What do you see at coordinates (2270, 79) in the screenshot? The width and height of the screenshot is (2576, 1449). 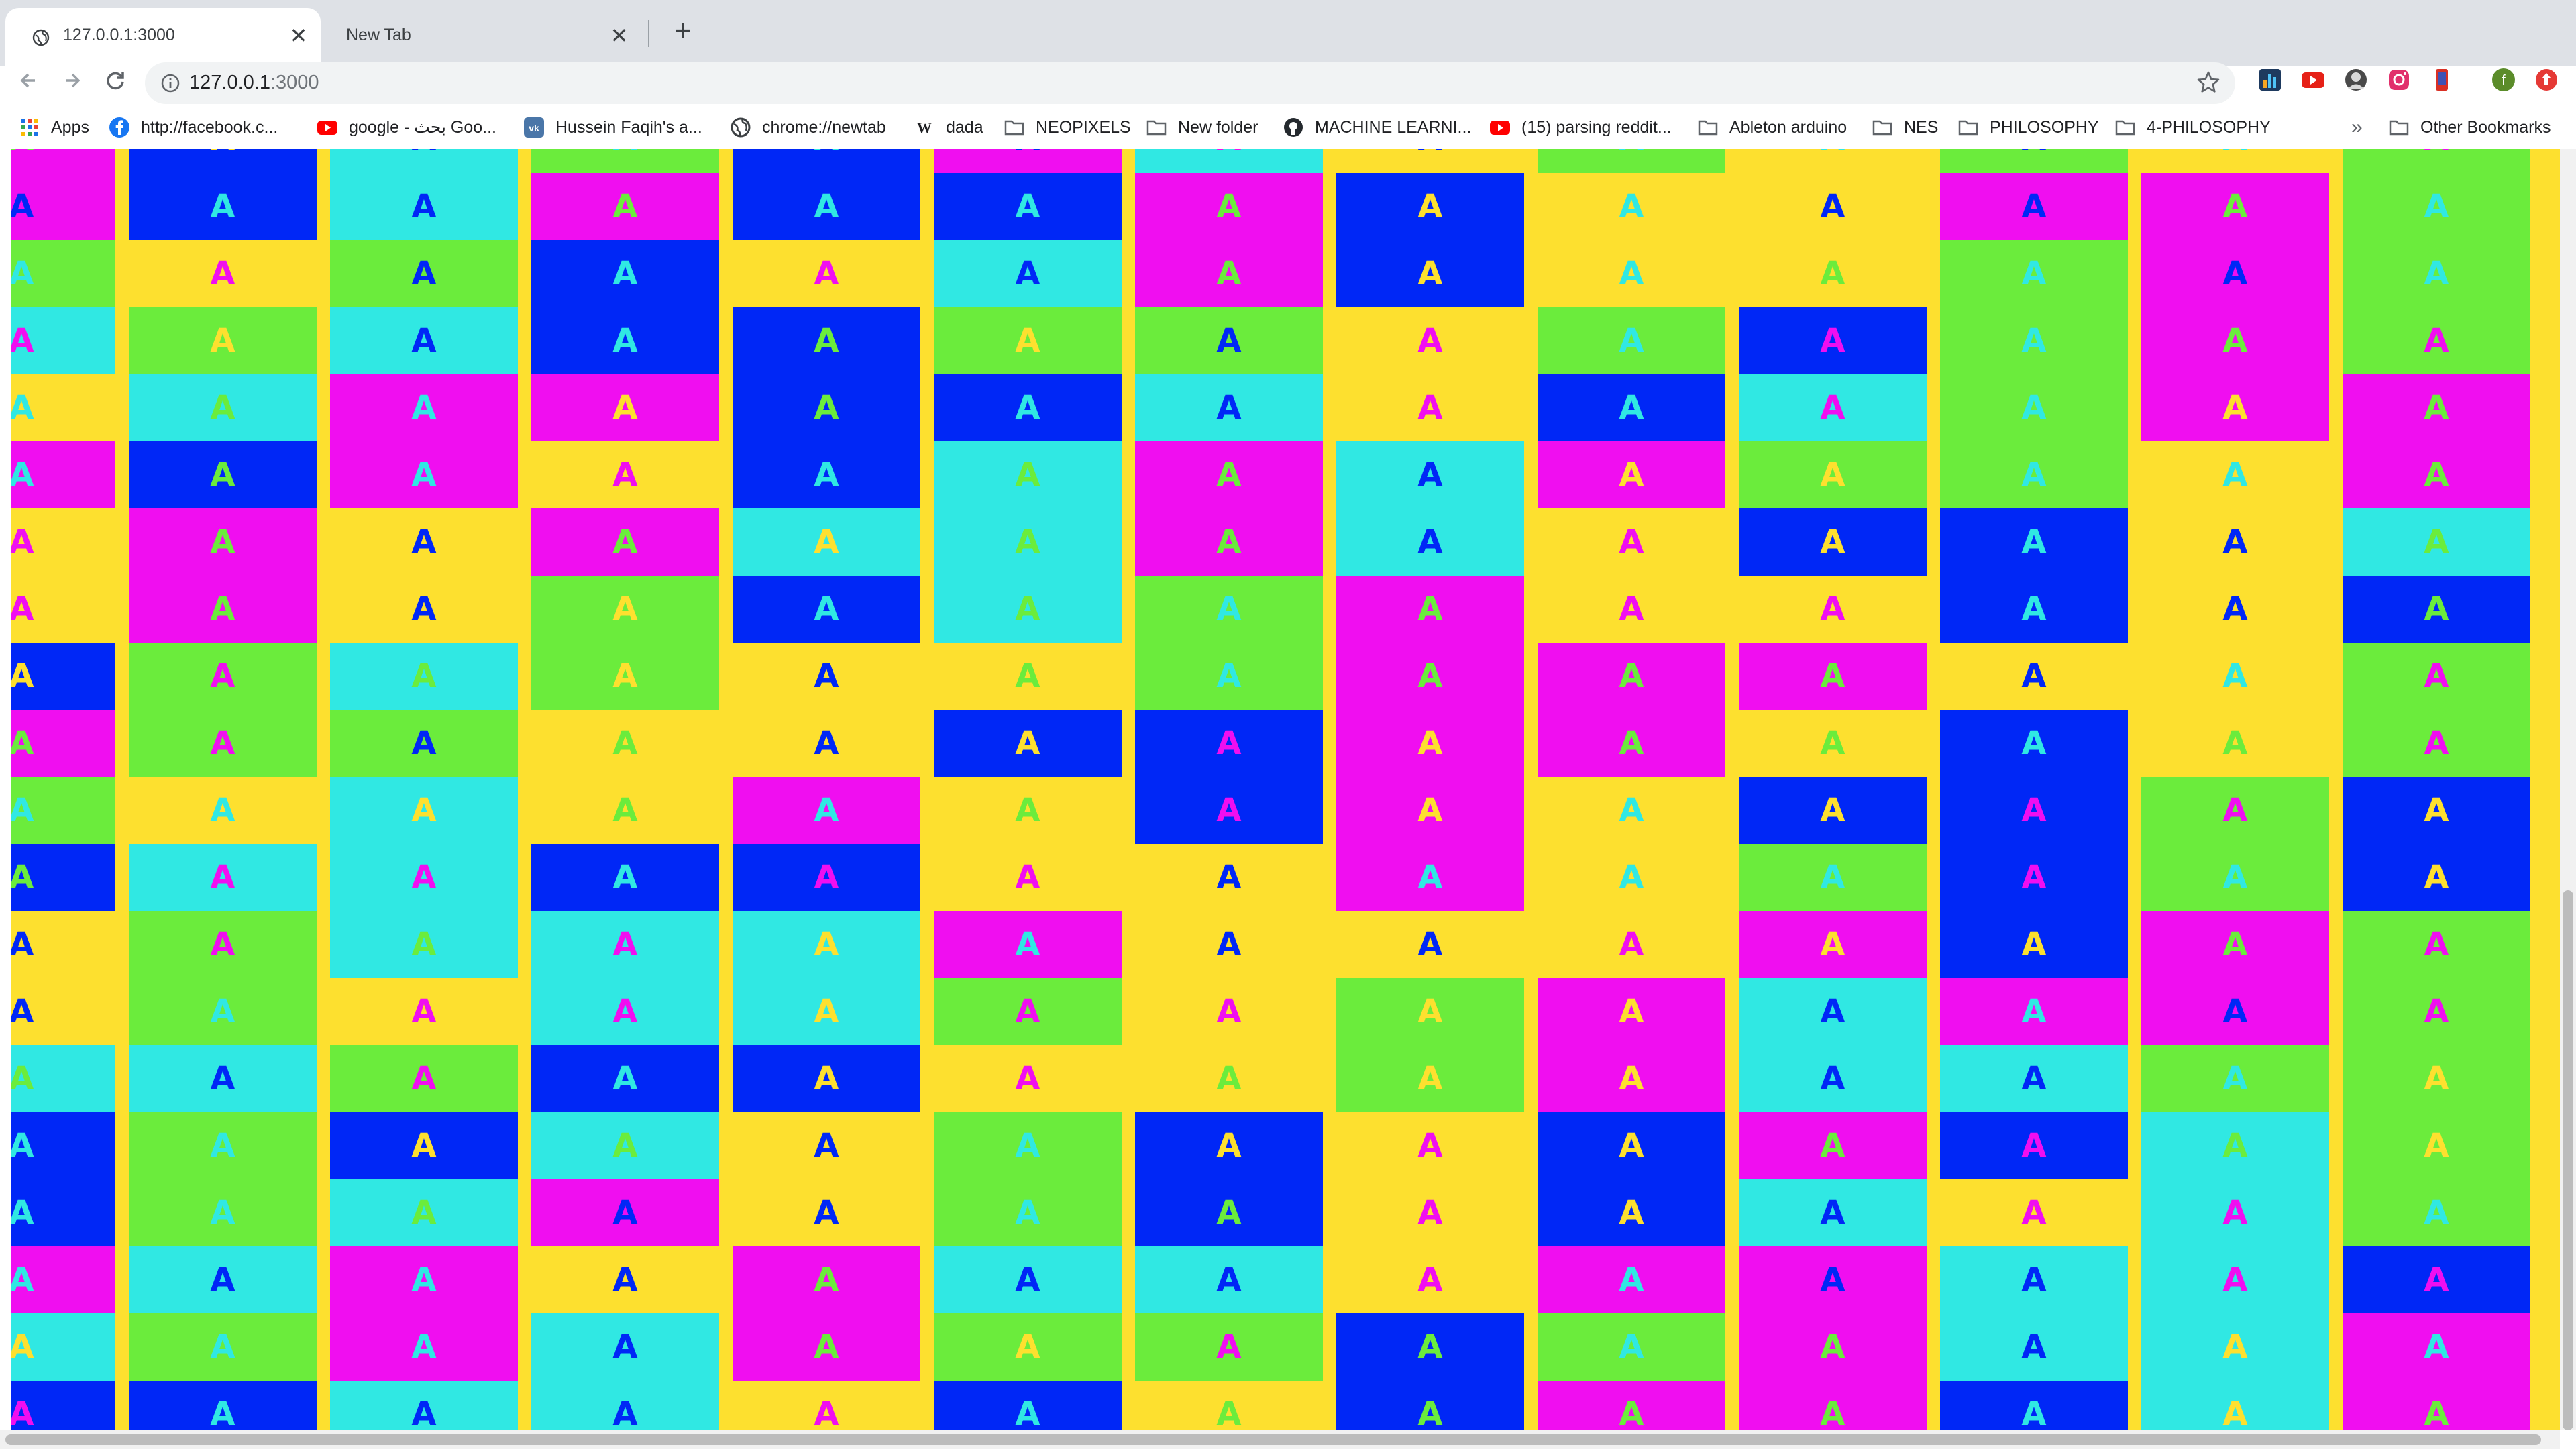 I see `bar-chart-extension-icon` at bounding box center [2270, 79].